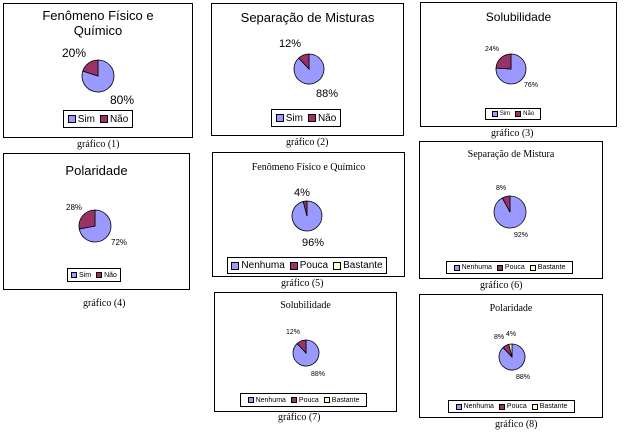 The height and width of the screenshot is (435, 630). I want to click on pie-slice-bastante, so click(510, 350).